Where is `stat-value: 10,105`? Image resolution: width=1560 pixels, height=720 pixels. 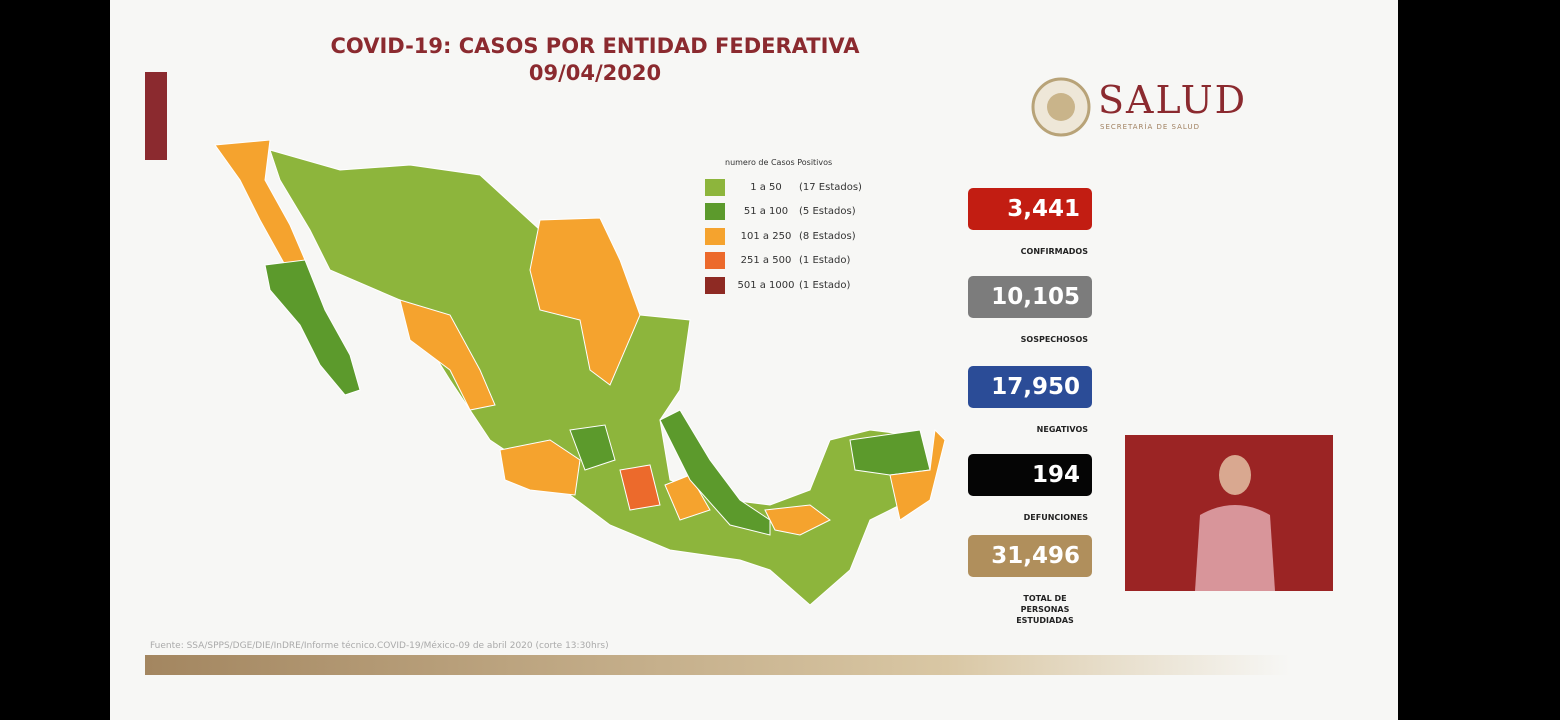
stat-value: 10,105 is located at coordinates (1030, 297).